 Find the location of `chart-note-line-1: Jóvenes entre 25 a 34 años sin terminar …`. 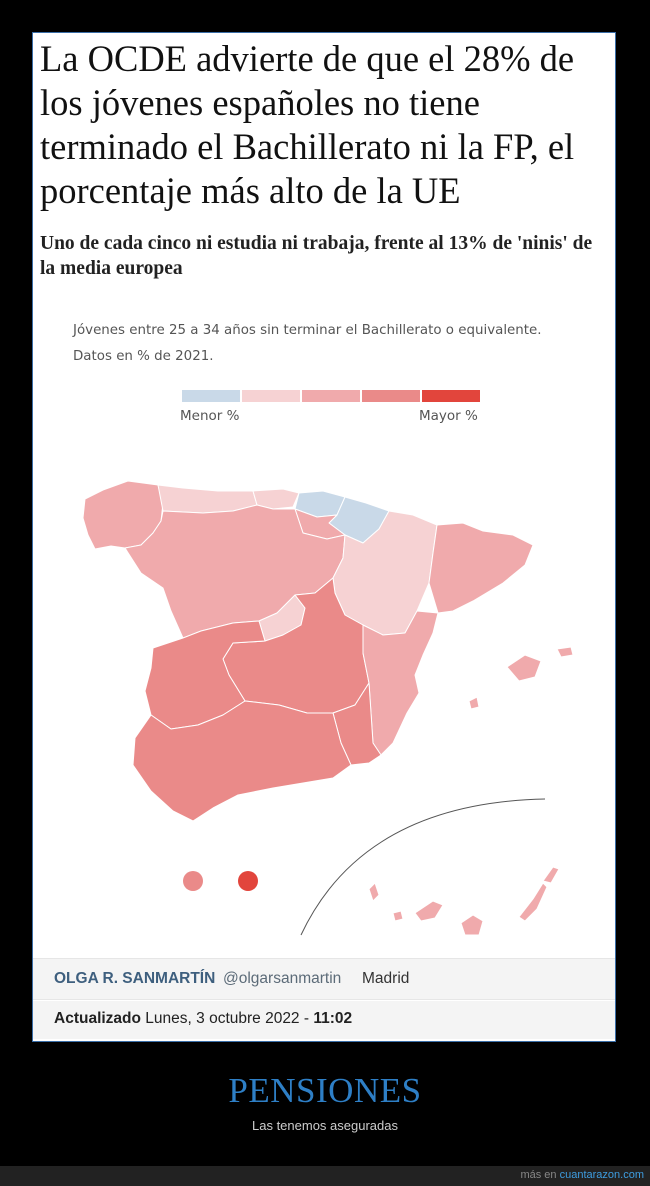

chart-note-line-1: Jóvenes entre 25 a 34 años sin terminar … is located at coordinates (307, 330).